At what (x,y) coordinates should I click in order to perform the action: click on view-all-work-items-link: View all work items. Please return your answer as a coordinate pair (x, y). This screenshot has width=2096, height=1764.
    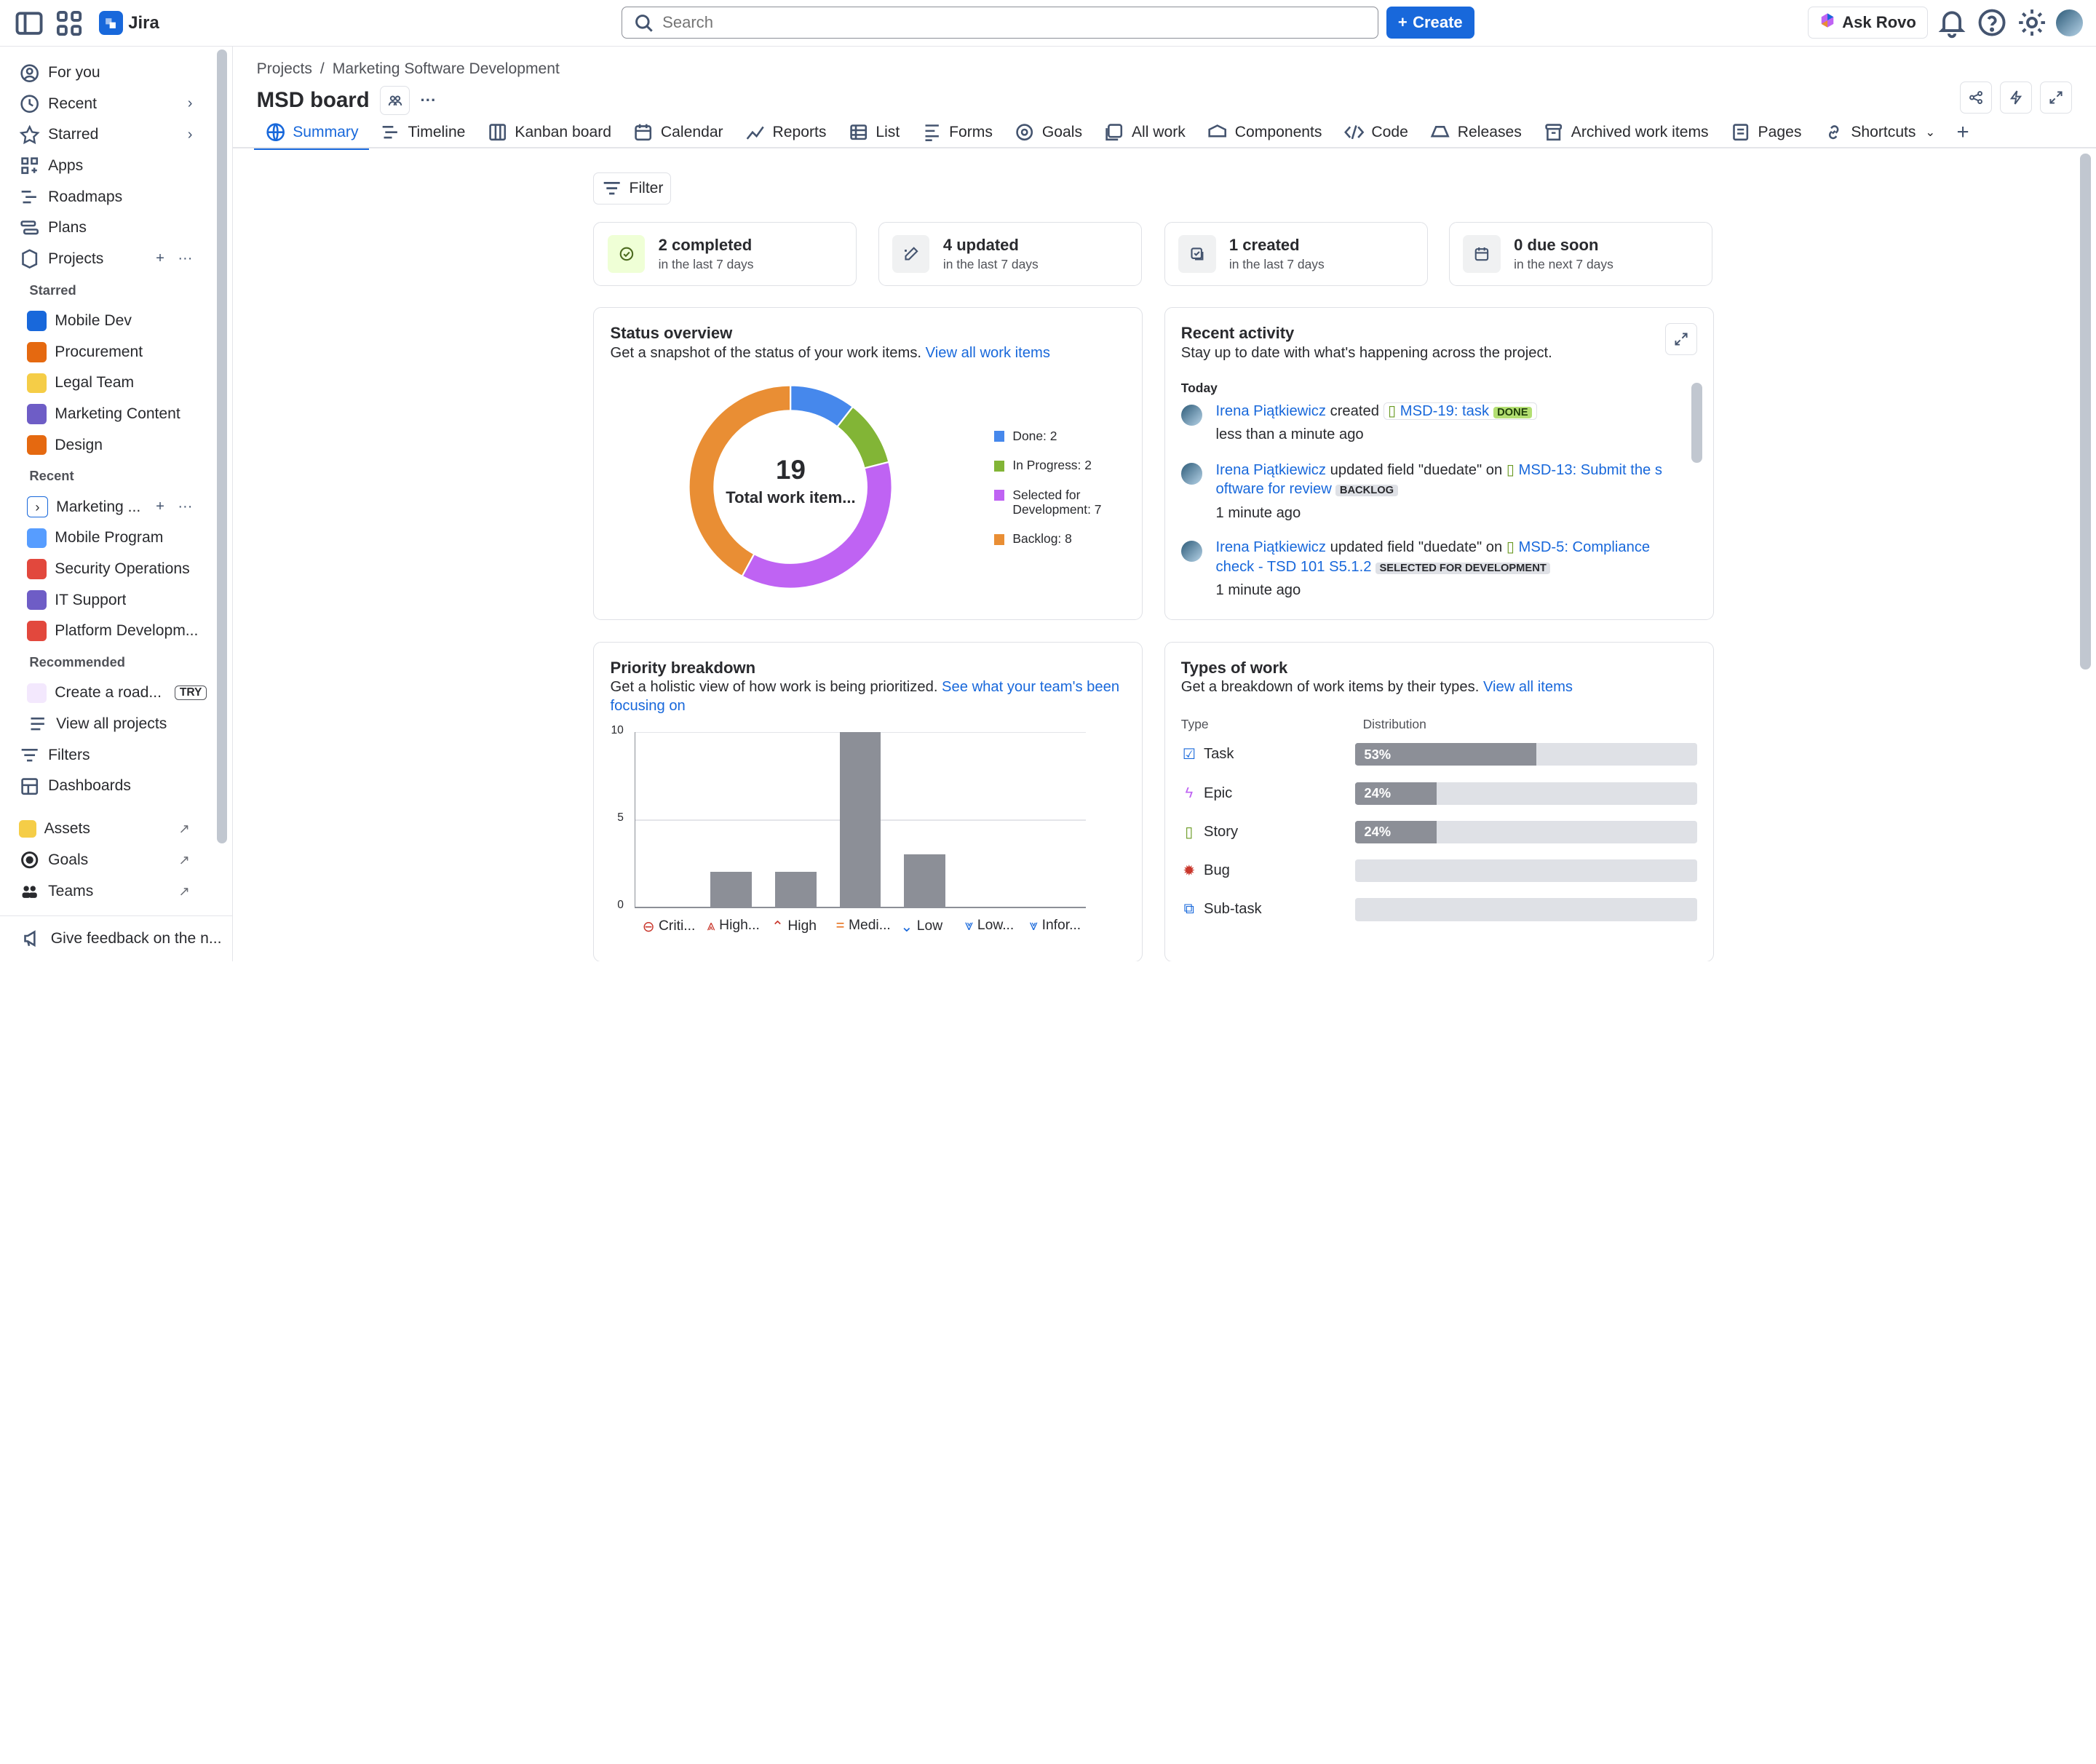
    Looking at the image, I should click on (987, 353).